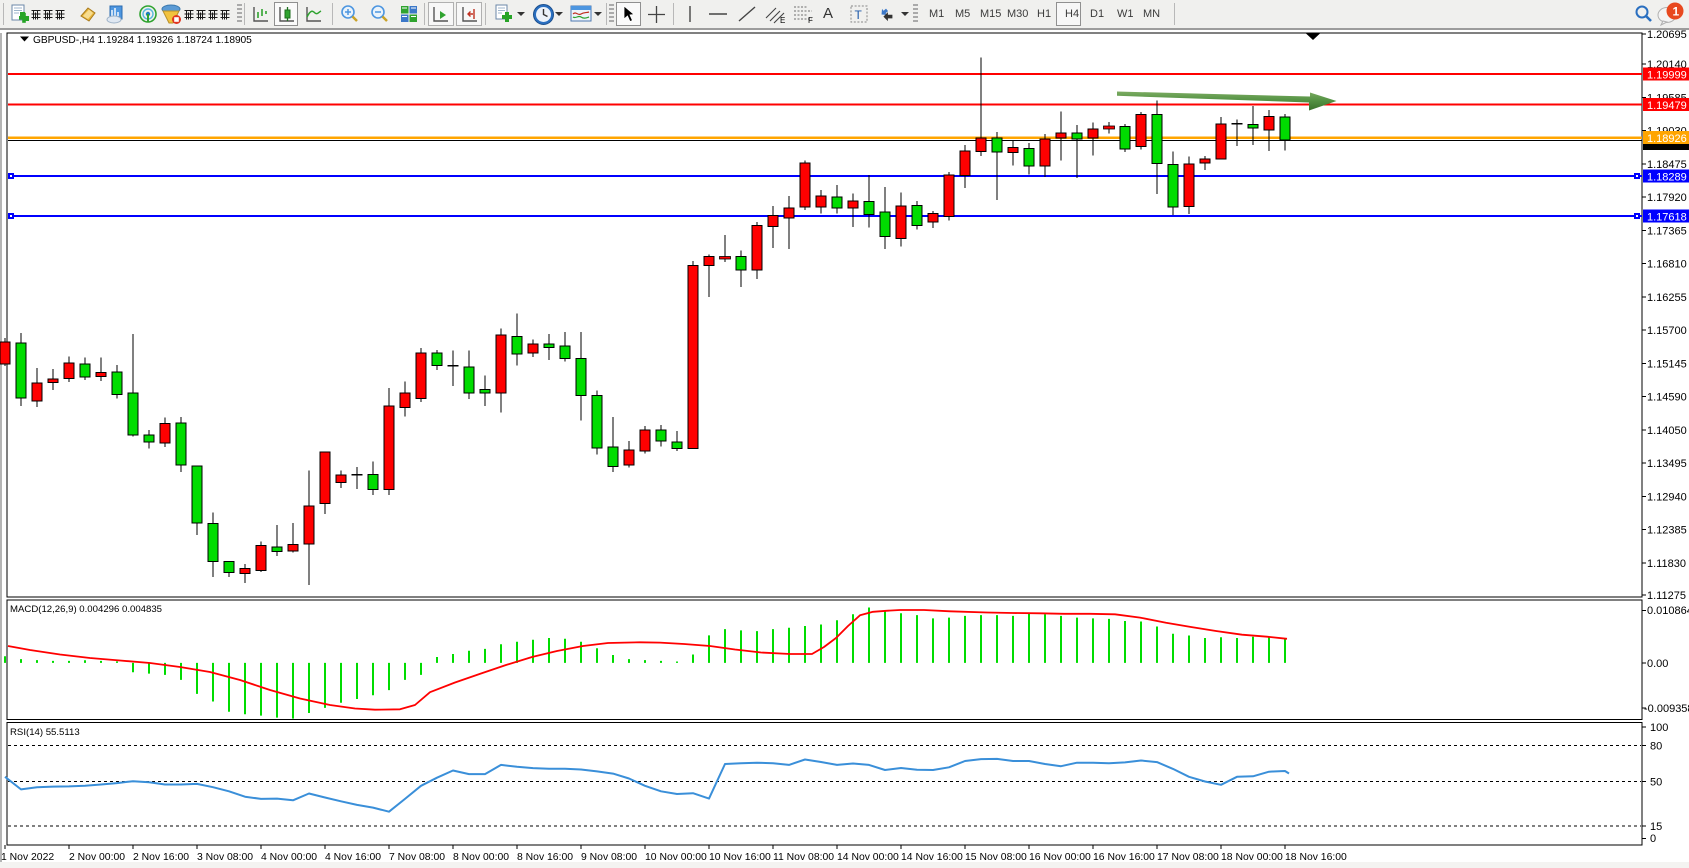  What do you see at coordinates (1676, 12) in the screenshot?
I see `svg-text: 1` at bounding box center [1676, 12].